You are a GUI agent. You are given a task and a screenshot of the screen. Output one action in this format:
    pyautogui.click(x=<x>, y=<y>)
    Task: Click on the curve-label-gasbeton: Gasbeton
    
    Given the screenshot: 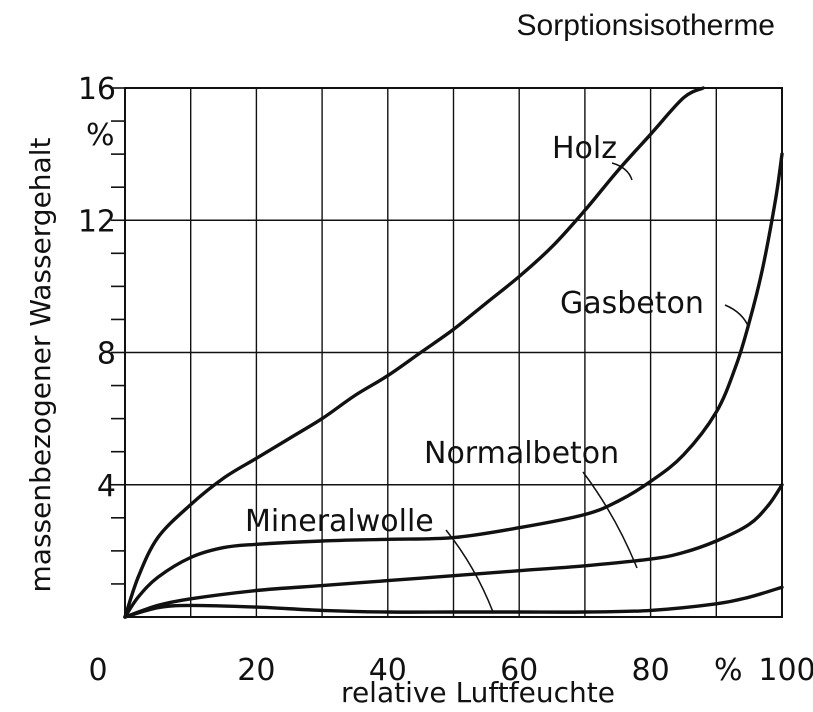 What is the action you would take?
    pyautogui.click(x=632, y=303)
    